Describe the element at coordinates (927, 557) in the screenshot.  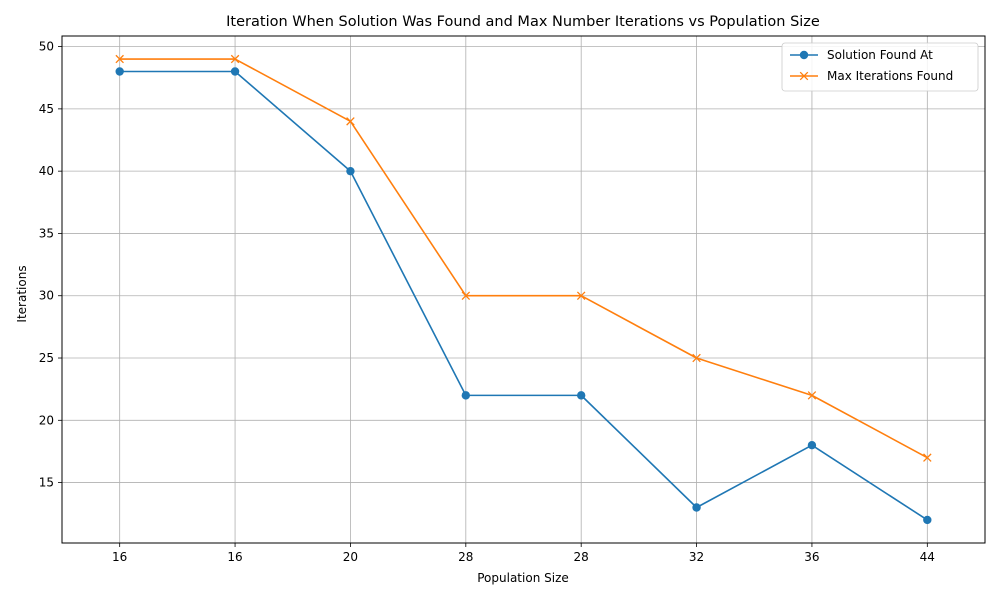
I see `x-tick-label: 44` at that location.